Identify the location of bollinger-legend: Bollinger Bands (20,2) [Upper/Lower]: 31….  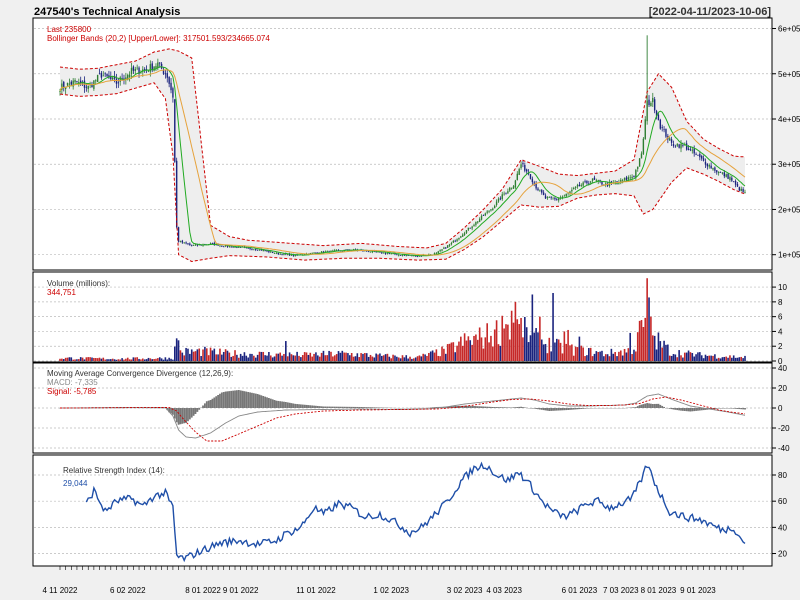
(158, 38).